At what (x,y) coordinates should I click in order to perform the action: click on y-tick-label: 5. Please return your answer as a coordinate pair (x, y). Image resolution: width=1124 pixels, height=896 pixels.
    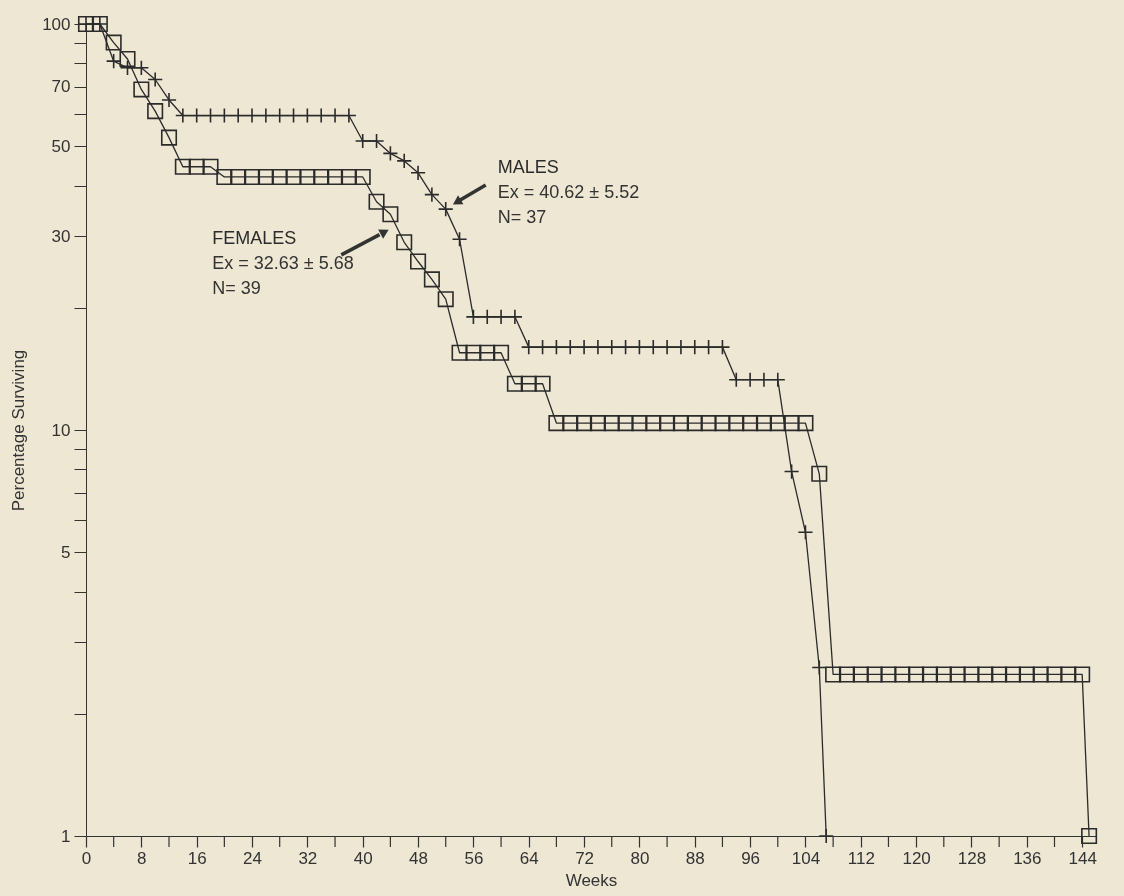
    Looking at the image, I should click on (66, 552).